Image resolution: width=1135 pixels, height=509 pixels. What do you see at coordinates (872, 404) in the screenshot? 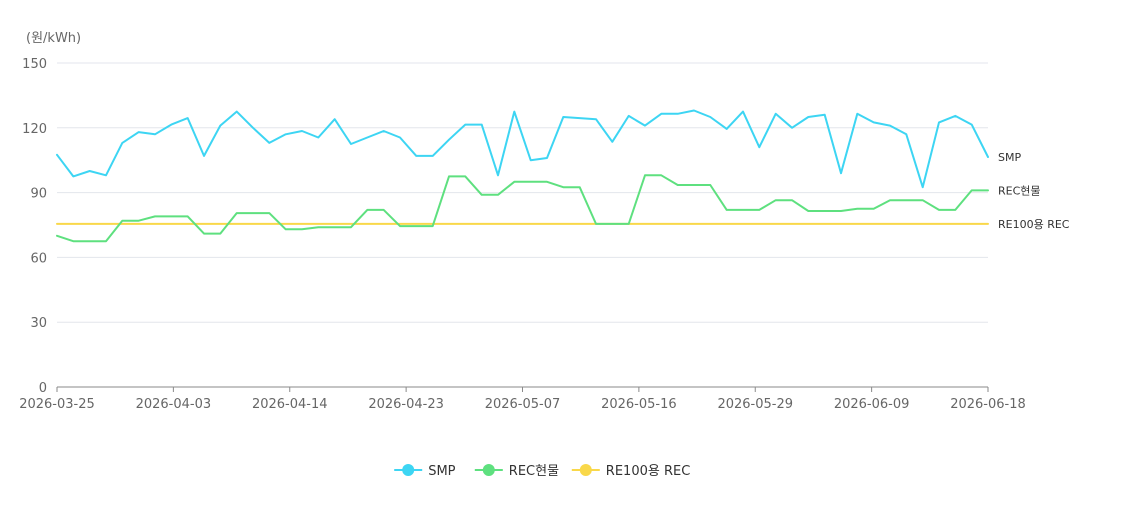
I see `x-tick-label: 2026-06-09` at bounding box center [872, 404].